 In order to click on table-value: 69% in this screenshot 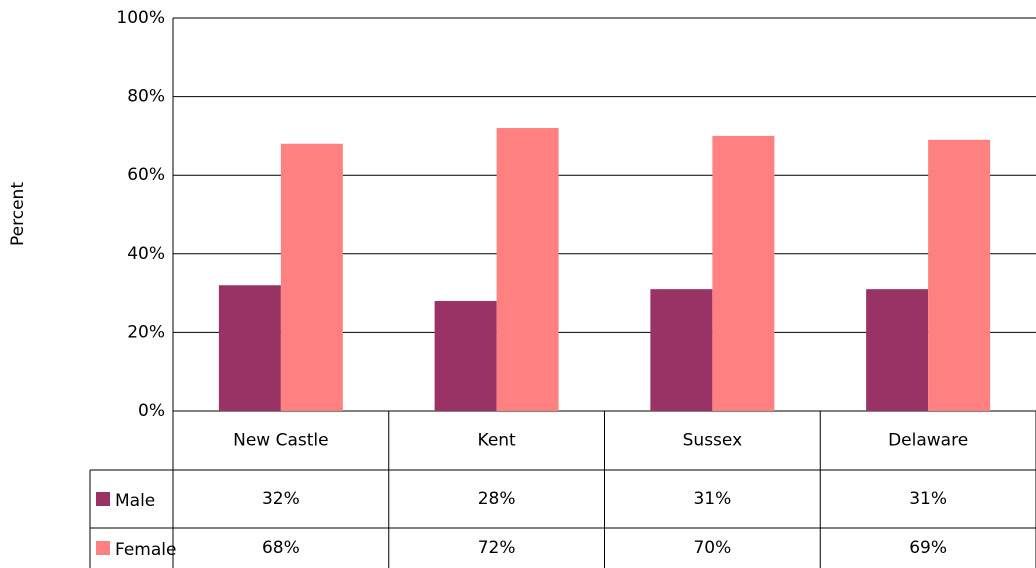, I will do `click(928, 548)`.